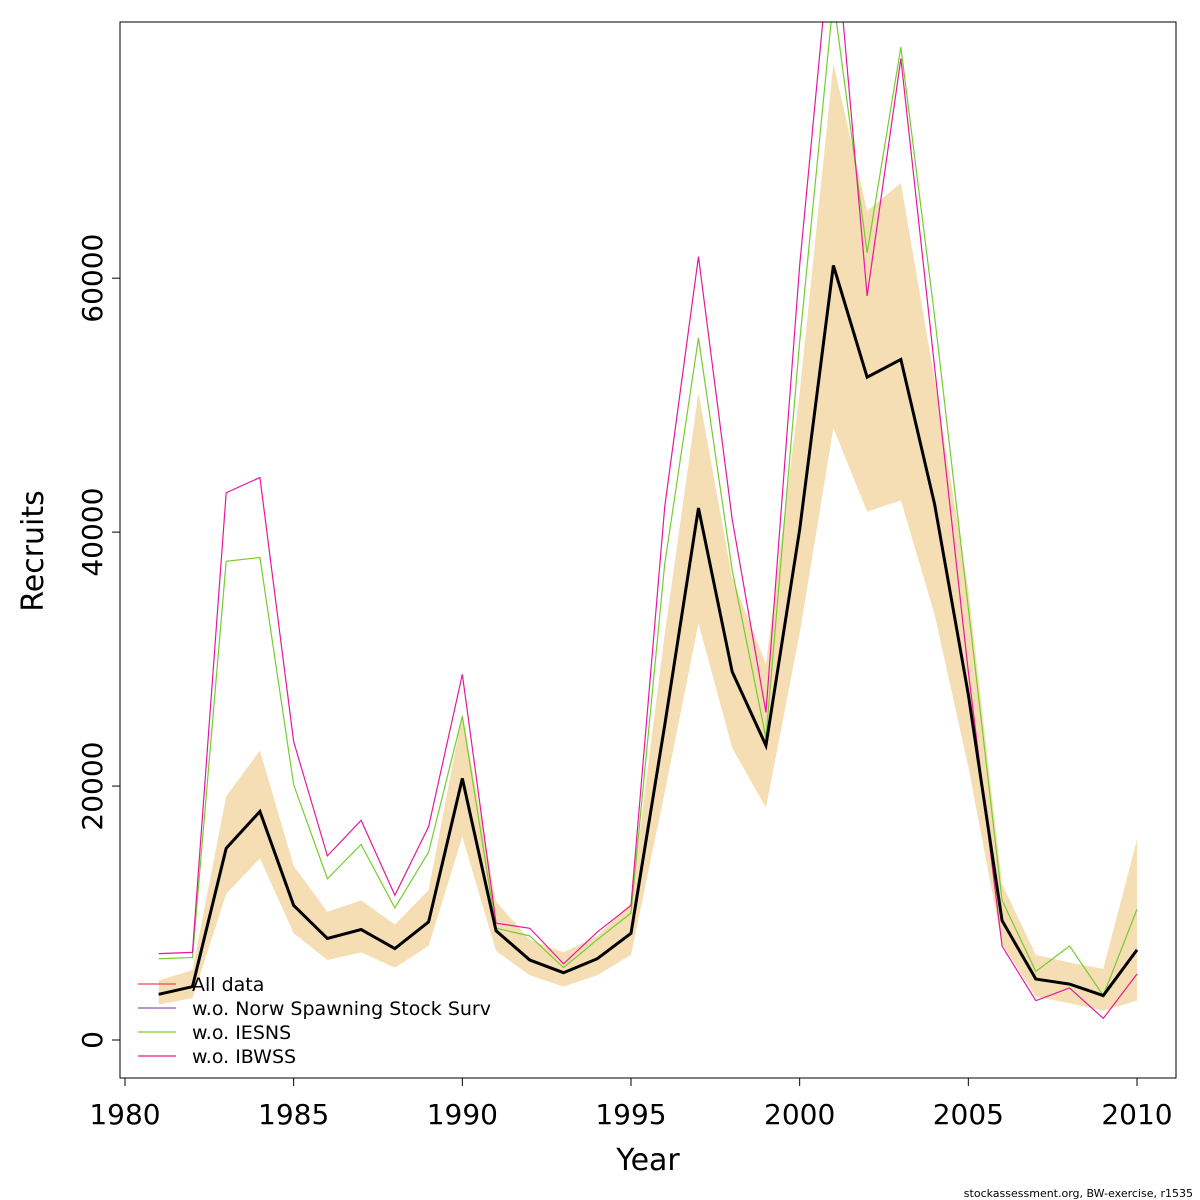  Describe the element at coordinates (33, 551) in the screenshot. I see `y-axis-title: Recruits` at that location.